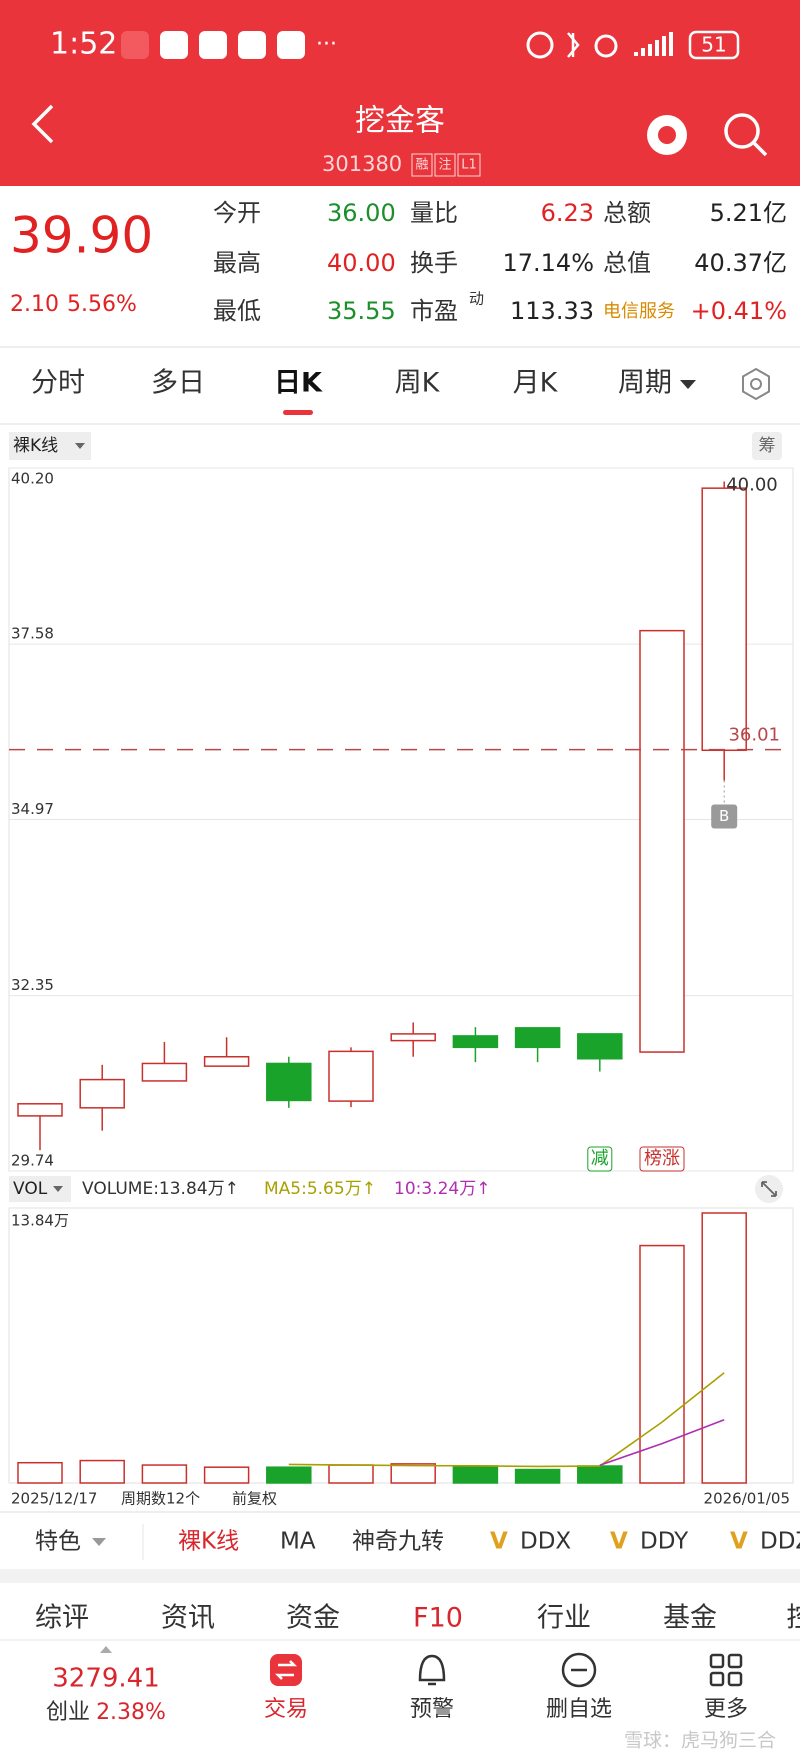  What do you see at coordinates (32, 479) in the screenshot?
I see `y-tick-label: 40.20` at bounding box center [32, 479].